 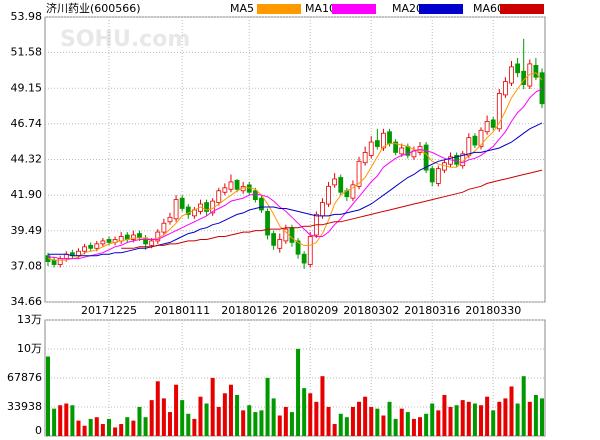 What do you see at coordinates (332, 209) in the screenshot?
I see `ma-line` at bounding box center [332, 209].